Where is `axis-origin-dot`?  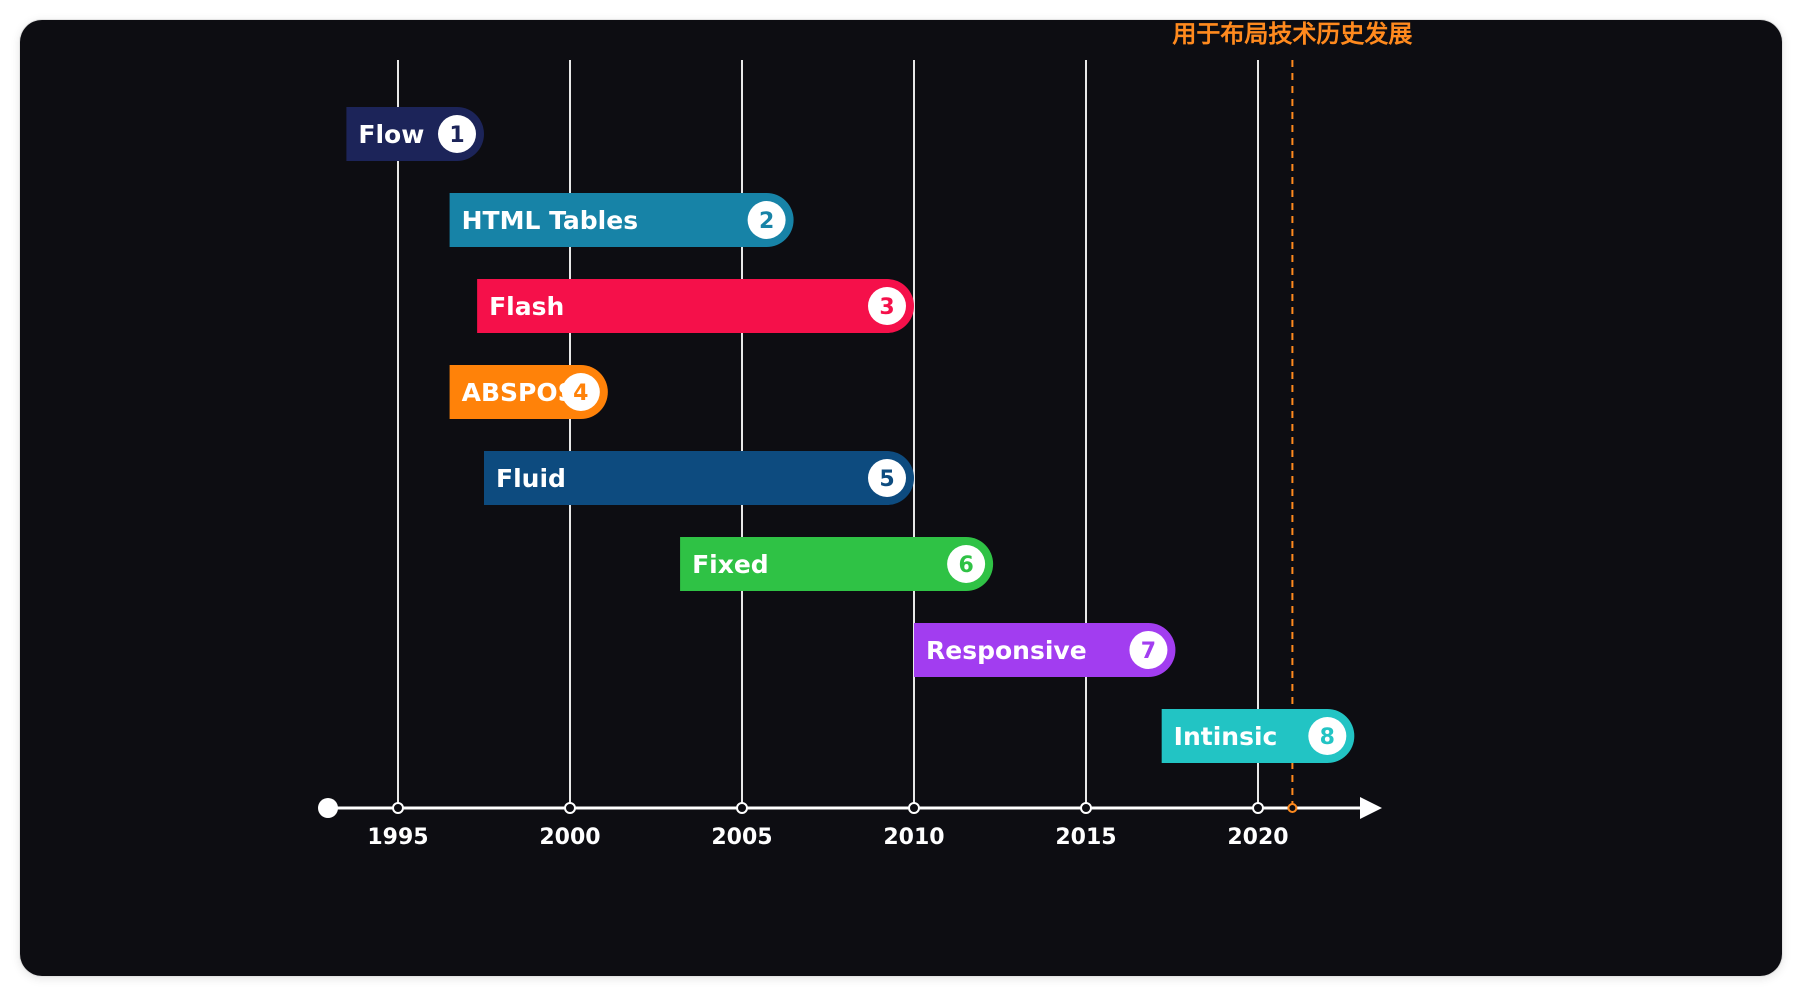
axis-origin-dot is located at coordinates (328, 808).